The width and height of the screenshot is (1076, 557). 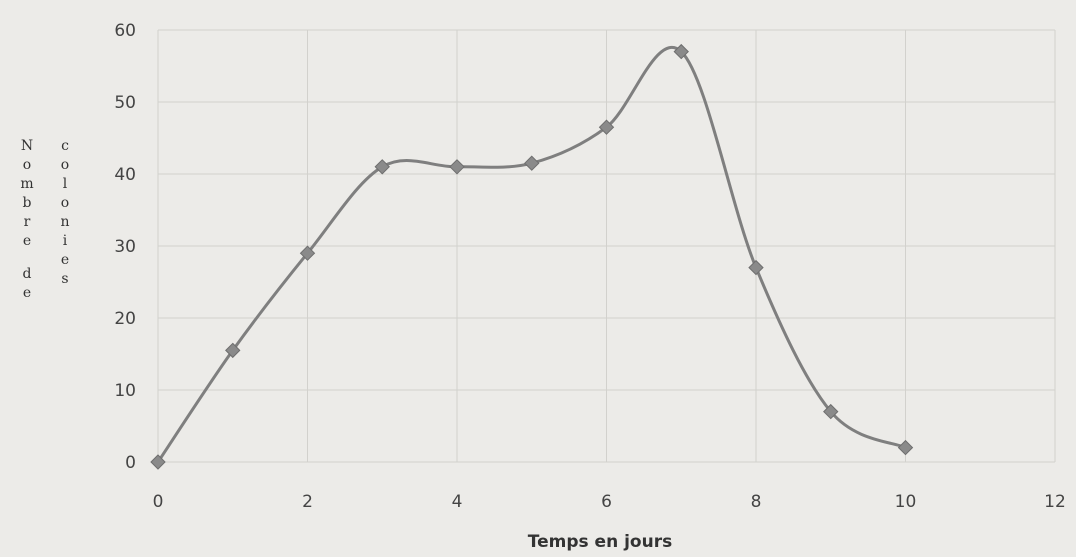 I want to click on y-tick-label: 40, so click(x=125, y=175).